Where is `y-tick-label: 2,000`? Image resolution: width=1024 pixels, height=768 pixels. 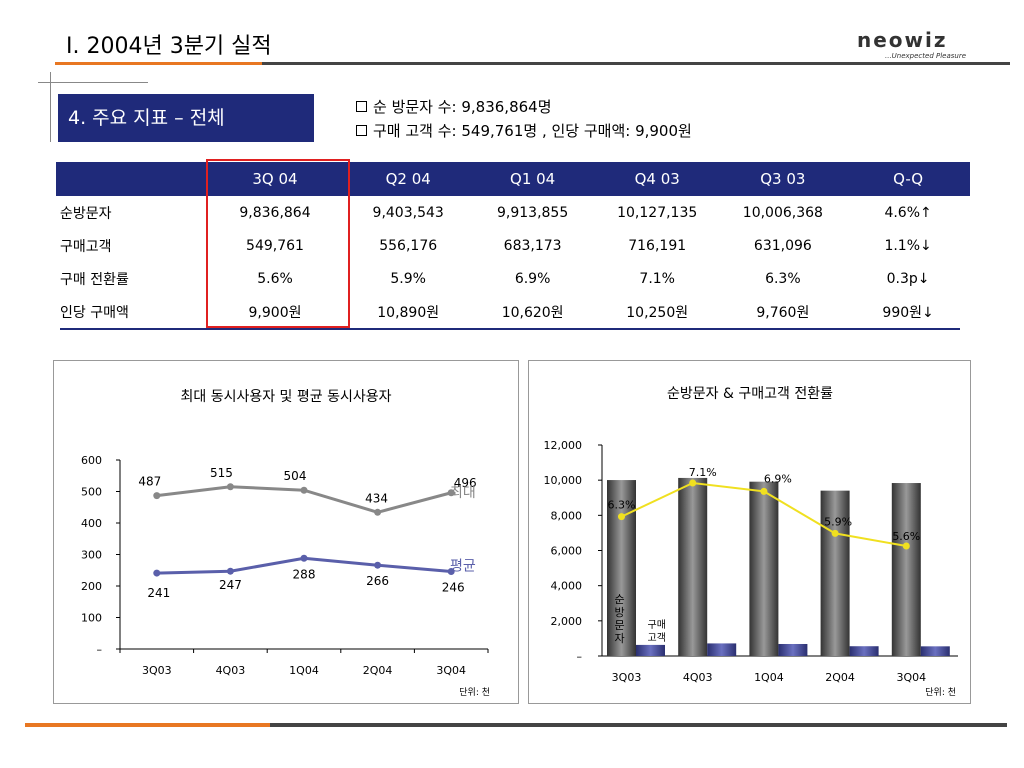 y-tick-label: 2,000 is located at coordinates (567, 621).